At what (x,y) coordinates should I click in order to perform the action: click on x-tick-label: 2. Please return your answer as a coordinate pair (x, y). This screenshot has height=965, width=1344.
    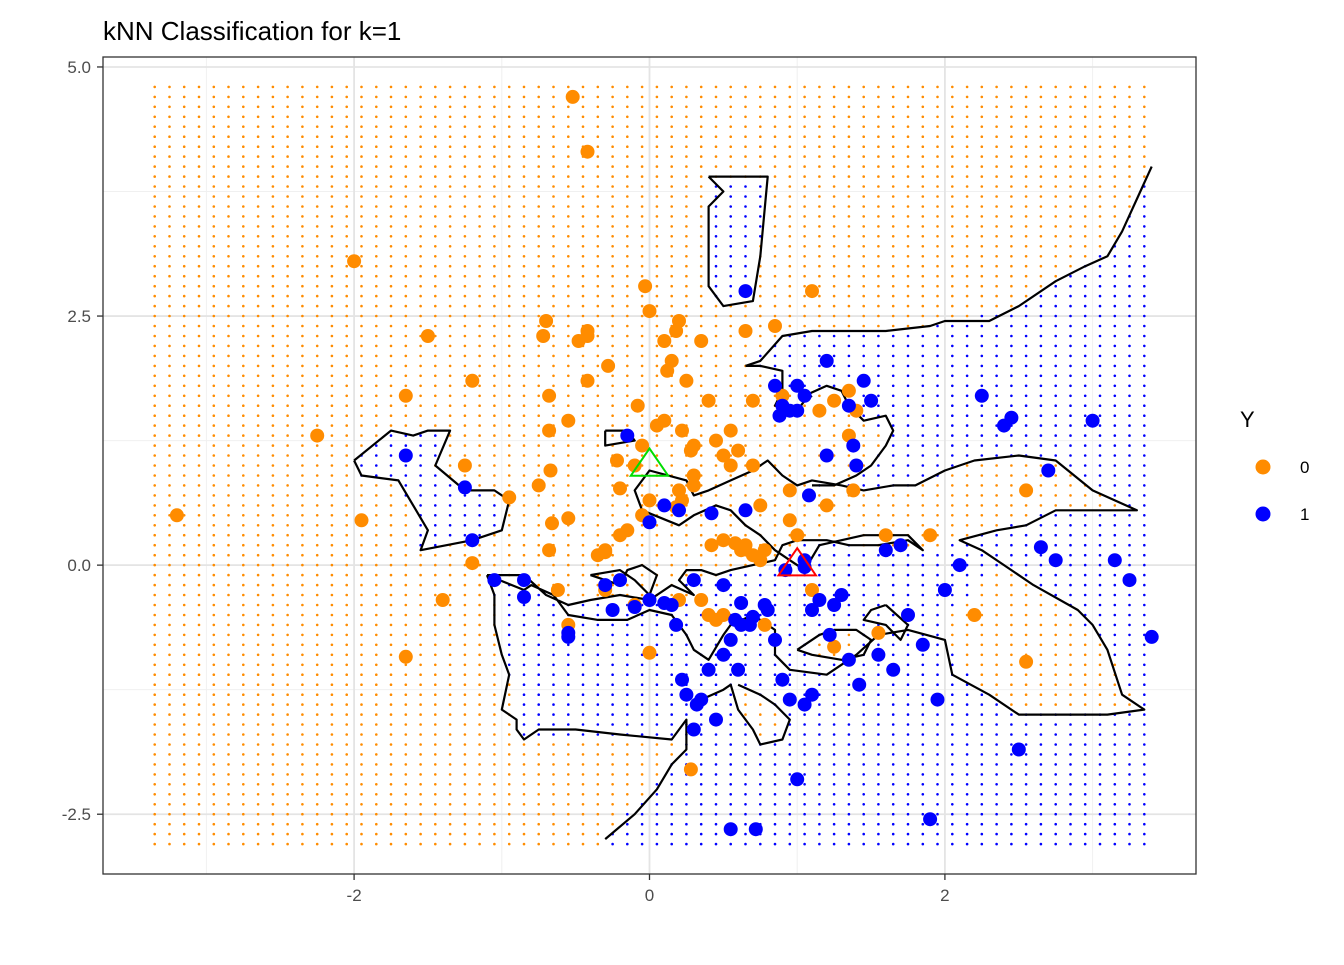
    Looking at the image, I should click on (944, 895).